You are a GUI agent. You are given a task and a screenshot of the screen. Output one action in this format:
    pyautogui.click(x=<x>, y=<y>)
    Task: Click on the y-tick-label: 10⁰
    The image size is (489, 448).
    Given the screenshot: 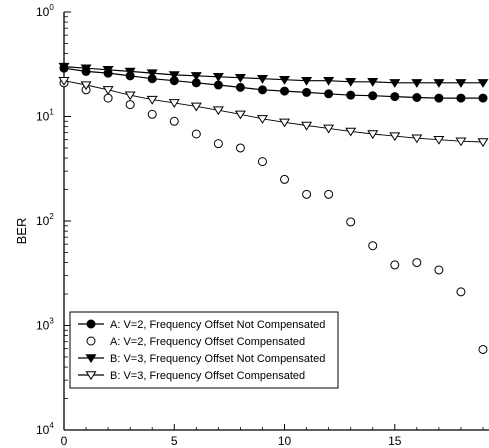 What is the action you would take?
    pyautogui.click(x=45, y=11)
    